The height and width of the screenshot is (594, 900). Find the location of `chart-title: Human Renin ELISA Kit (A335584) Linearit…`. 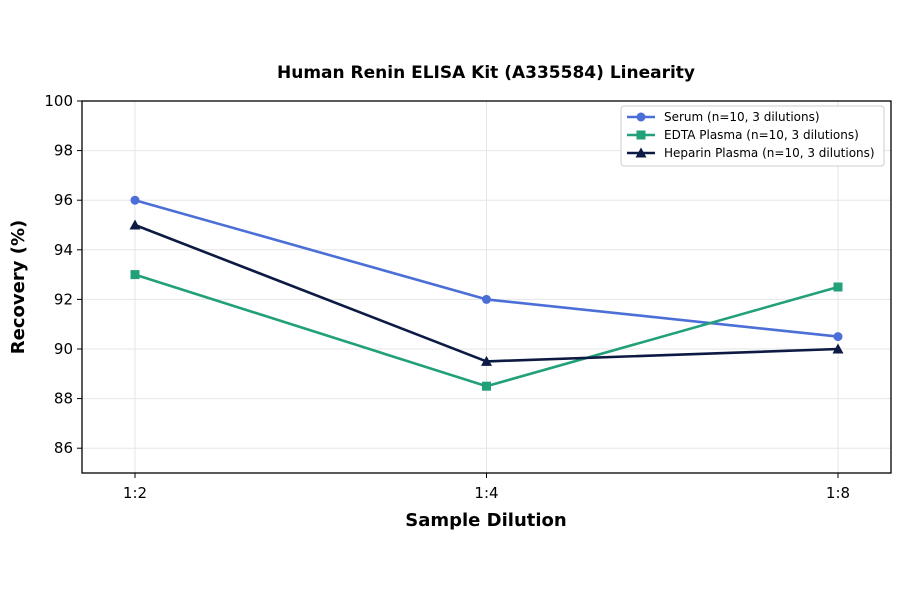

chart-title: Human Renin ELISA Kit (A335584) Linearit… is located at coordinates (486, 73).